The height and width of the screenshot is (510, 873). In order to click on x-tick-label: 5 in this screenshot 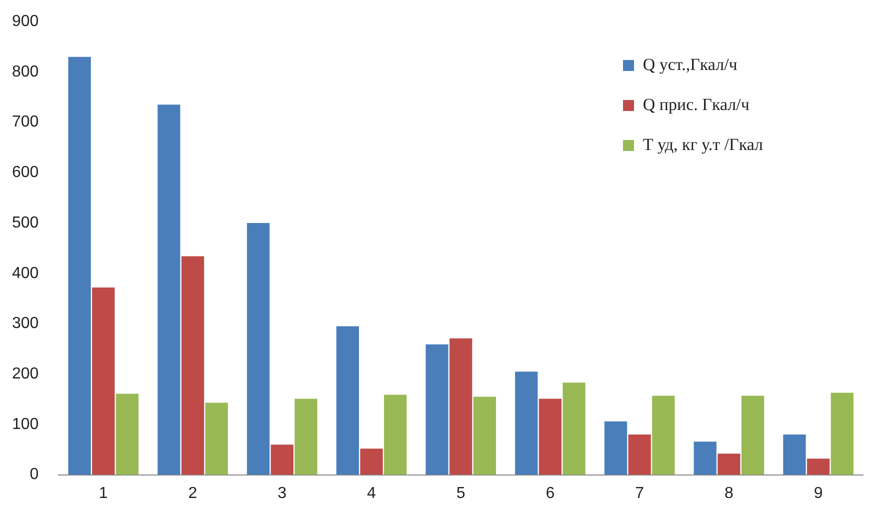, I will do `click(461, 493)`.